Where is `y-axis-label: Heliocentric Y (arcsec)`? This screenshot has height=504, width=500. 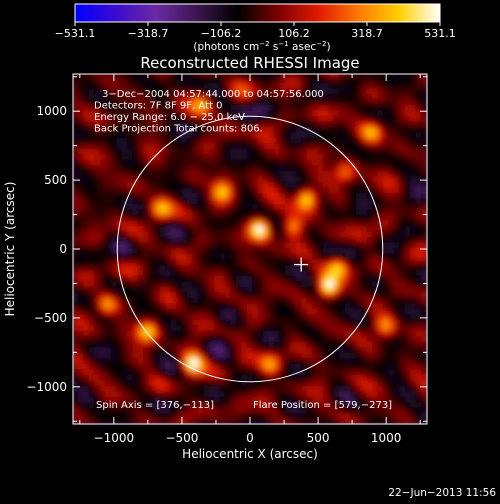 y-axis-label: Heliocentric Y (arcsec) is located at coordinates (10, 249).